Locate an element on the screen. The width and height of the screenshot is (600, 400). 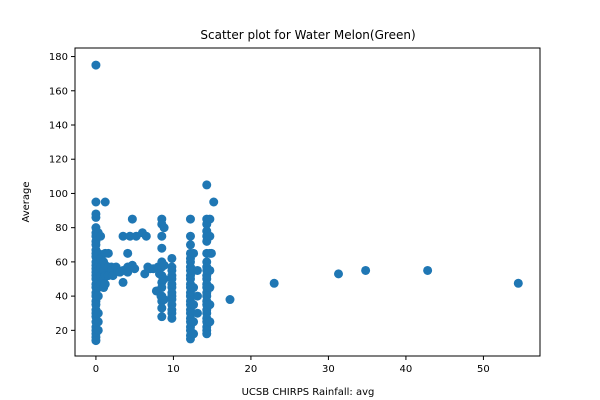
y-tick-label: 60 is located at coordinates (61, 262).